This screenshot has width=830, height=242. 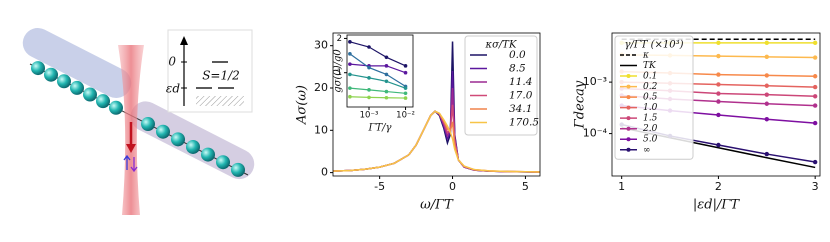 What do you see at coordinates (134, 165) in the screenshot?
I see `arrow-down` at bounding box center [134, 165].